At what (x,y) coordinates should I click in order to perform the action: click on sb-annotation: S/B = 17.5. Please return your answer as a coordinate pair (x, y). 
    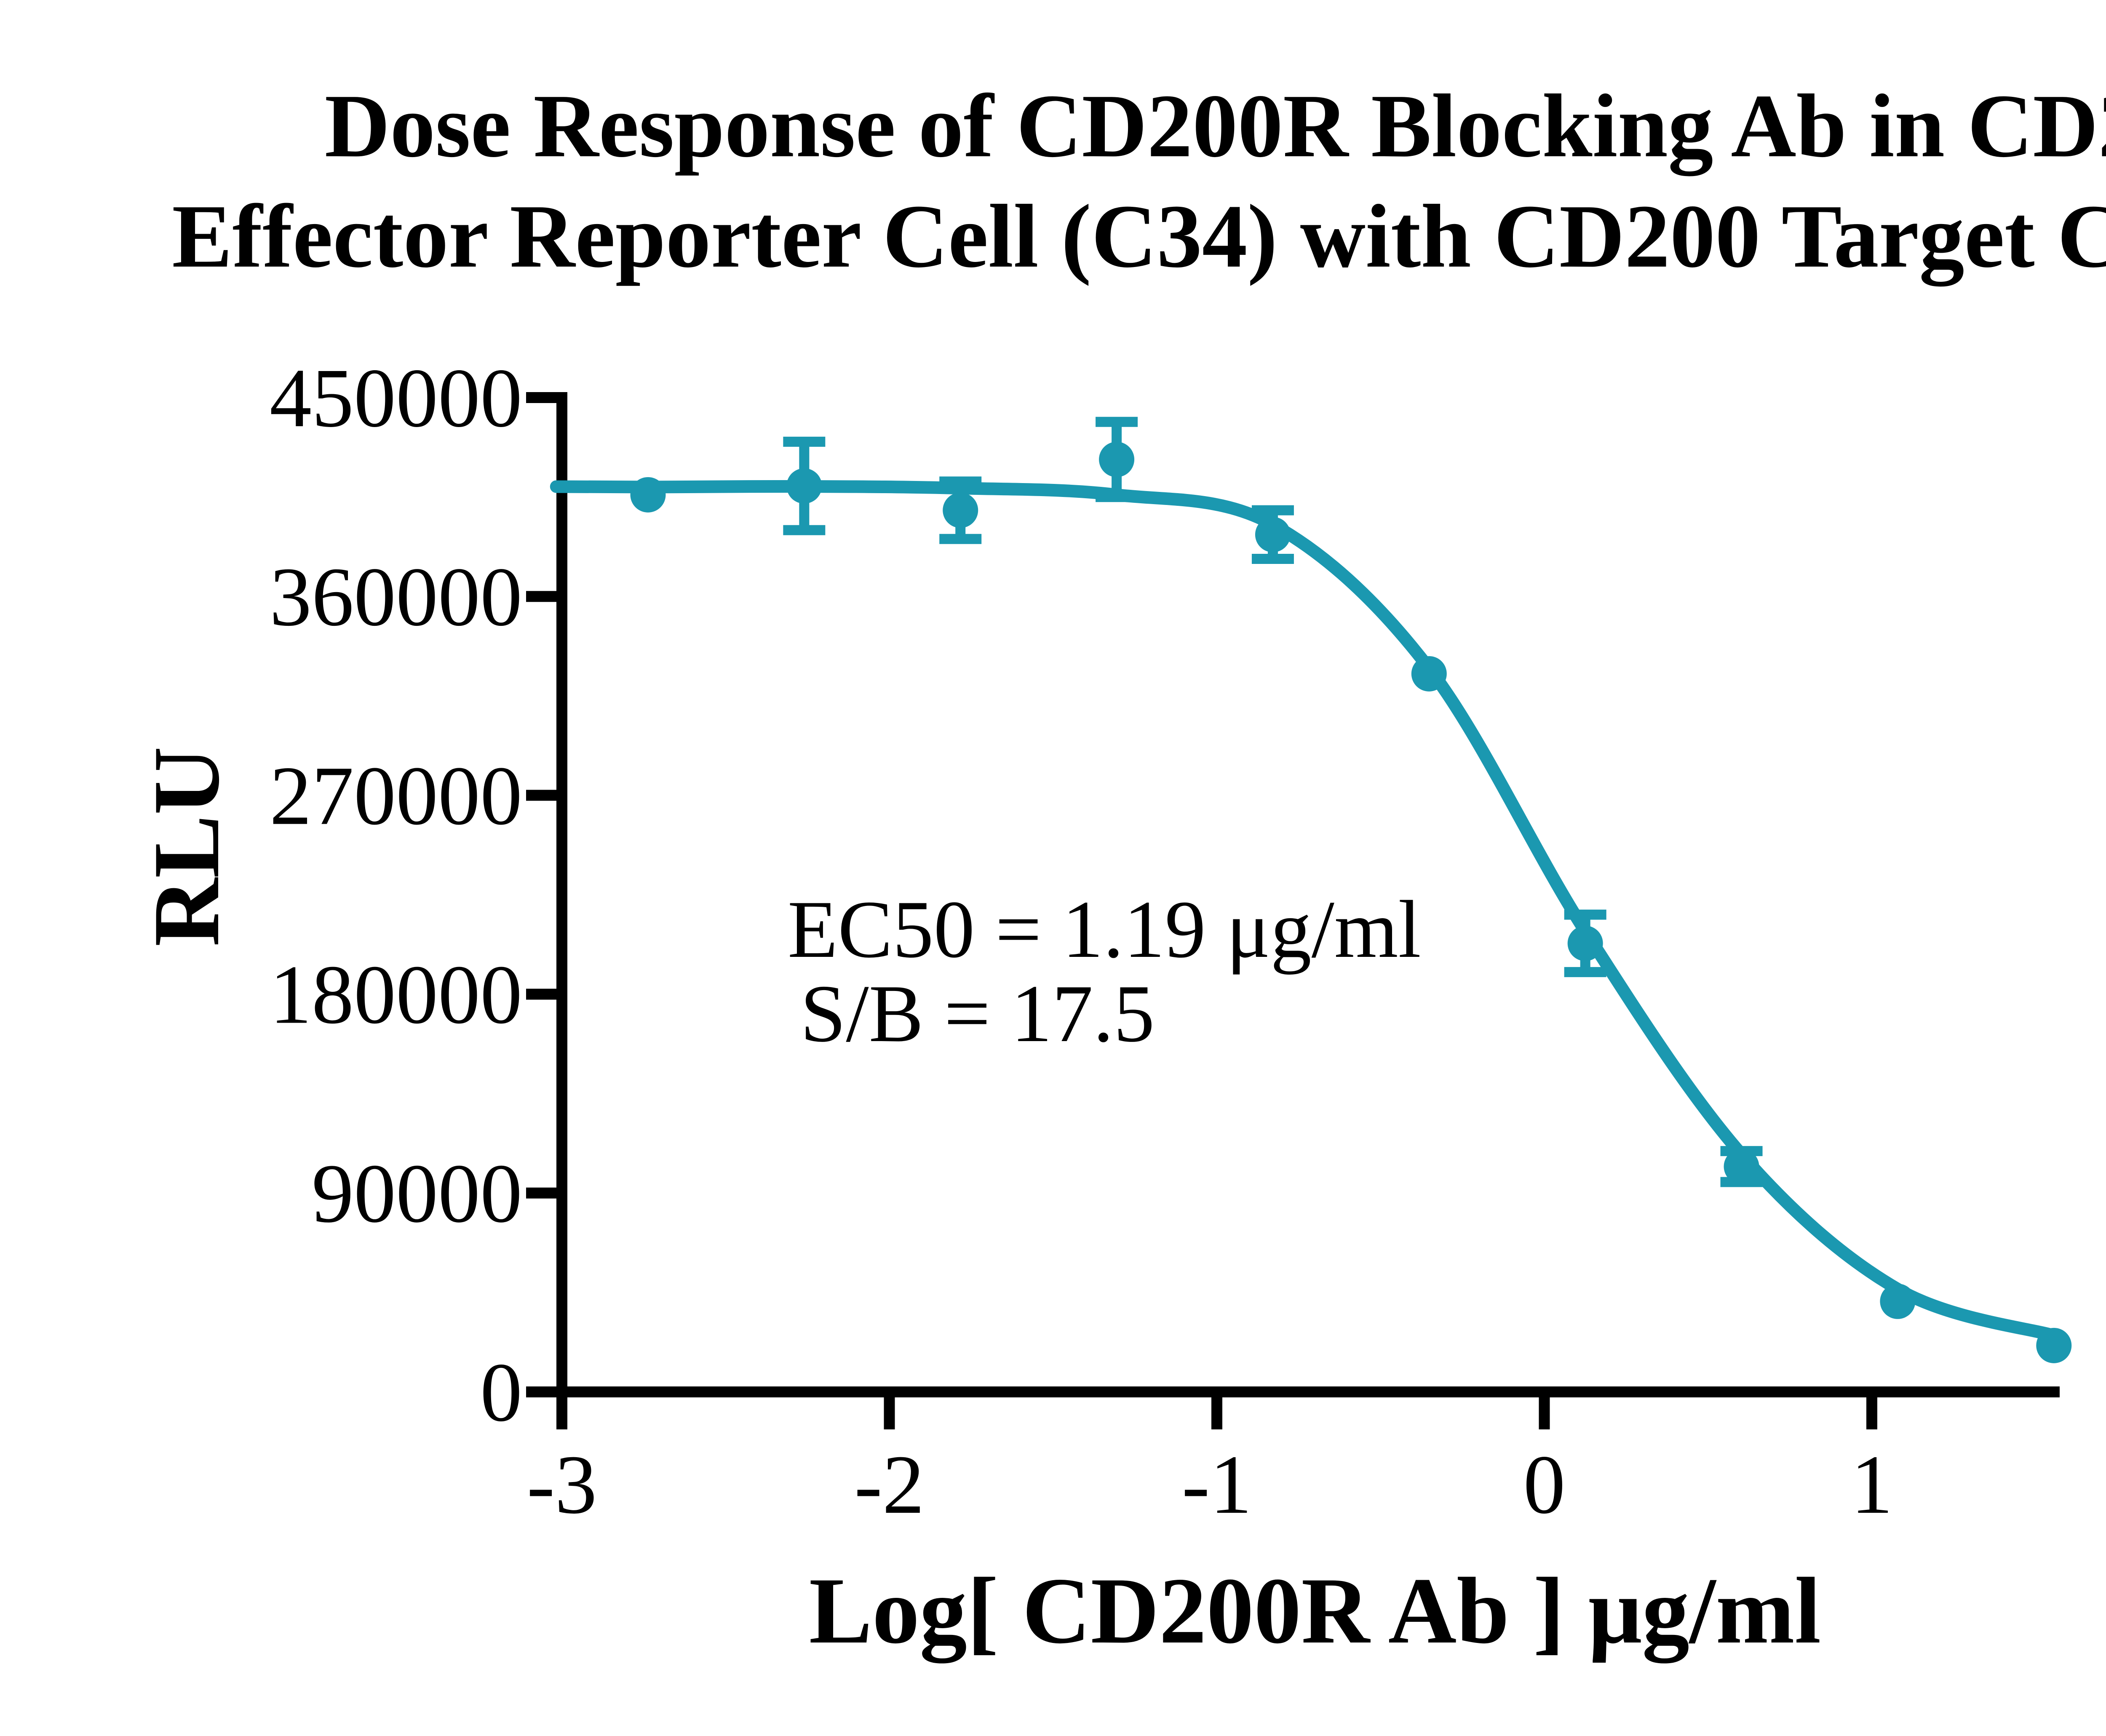
    Looking at the image, I should click on (977, 1013).